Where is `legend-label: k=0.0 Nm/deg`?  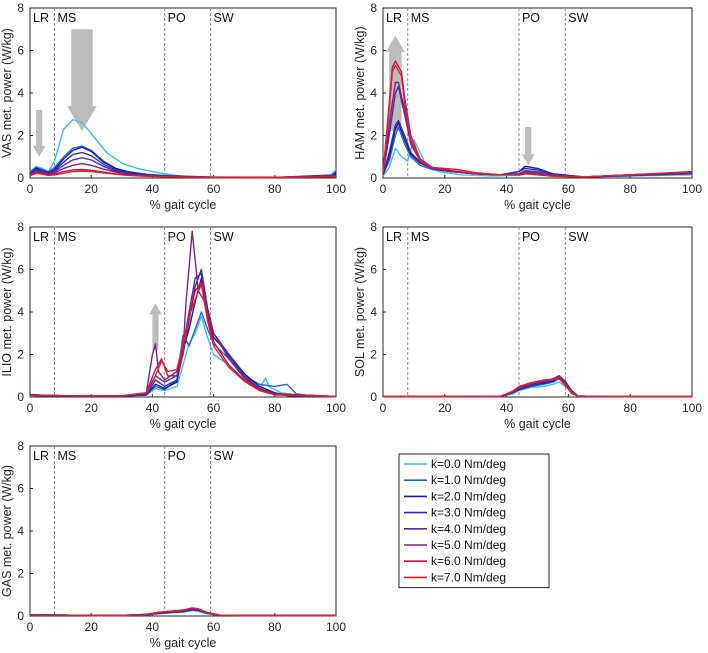 legend-label: k=0.0 Nm/deg is located at coordinates (468, 464).